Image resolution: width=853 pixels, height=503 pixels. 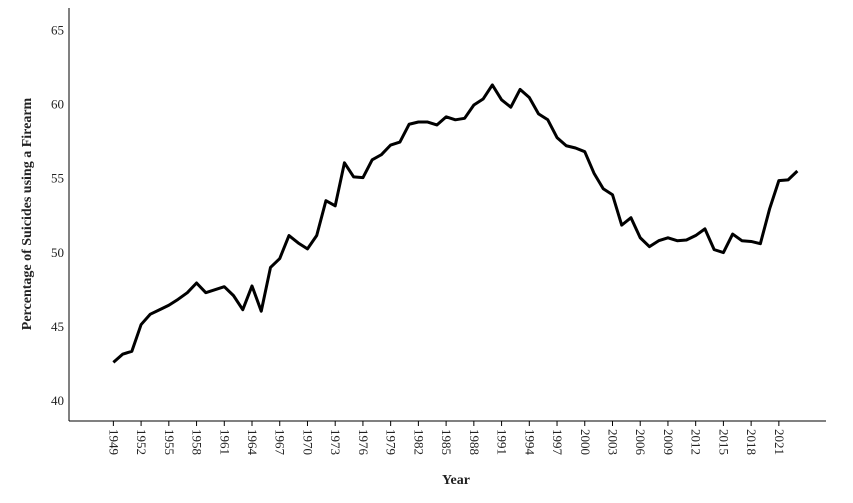 I want to click on y-tick-label: 60, so click(x=57, y=103).